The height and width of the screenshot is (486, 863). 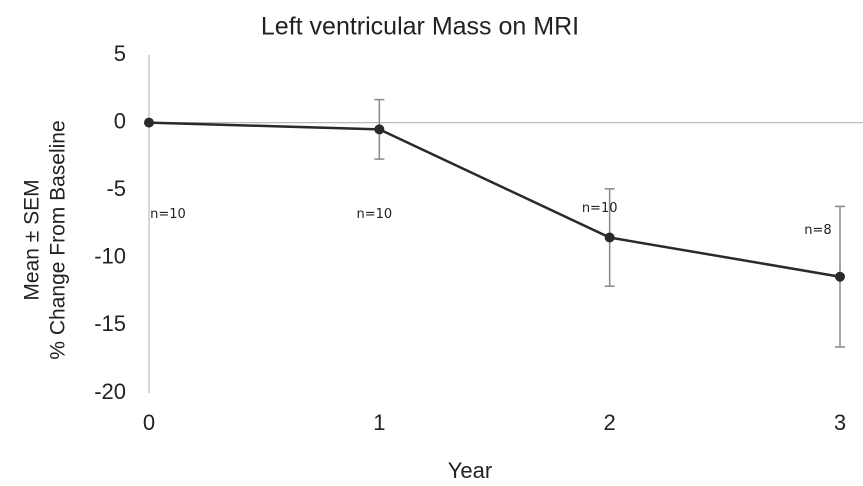 What do you see at coordinates (610, 422) in the screenshot?
I see `x-tick-label: 2` at bounding box center [610, 422].